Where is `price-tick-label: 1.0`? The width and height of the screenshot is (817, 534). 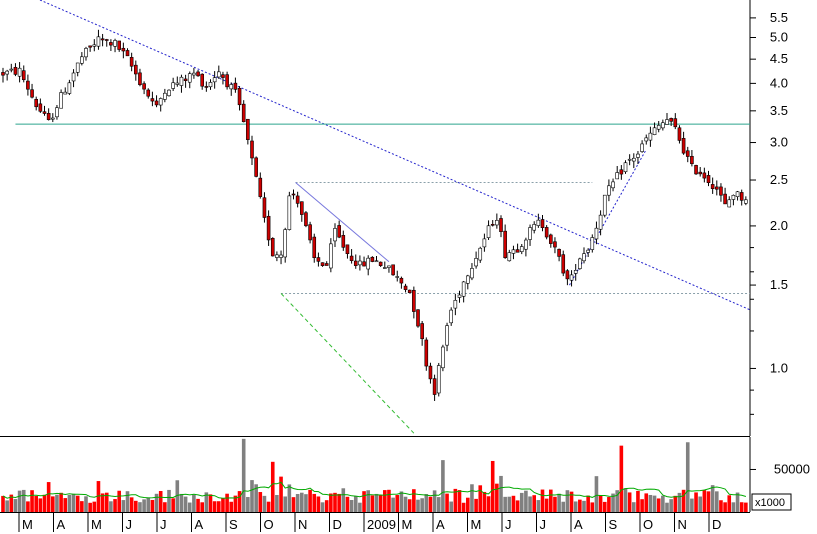 price-tick-label: 1.0 is located at coordinates (779, 367).